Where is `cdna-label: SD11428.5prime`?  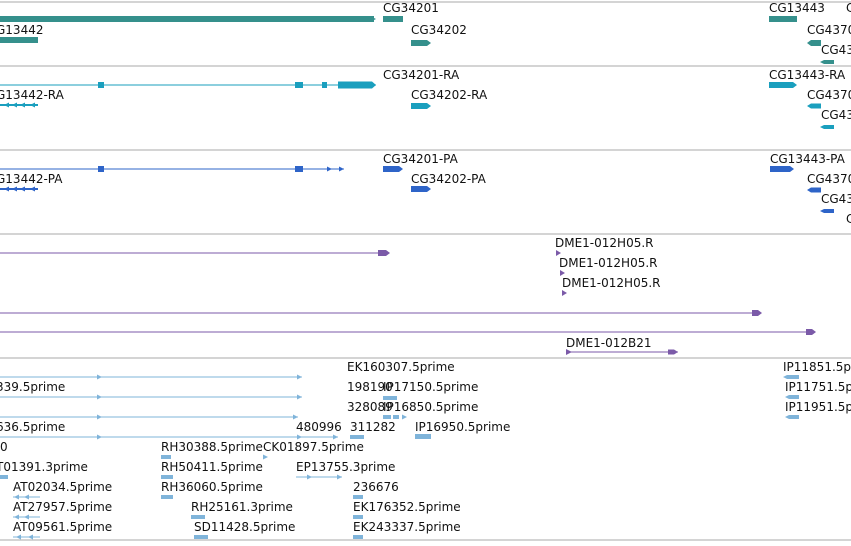 cdna-label: SD11428.5prime is located at coordinates (244, 527).